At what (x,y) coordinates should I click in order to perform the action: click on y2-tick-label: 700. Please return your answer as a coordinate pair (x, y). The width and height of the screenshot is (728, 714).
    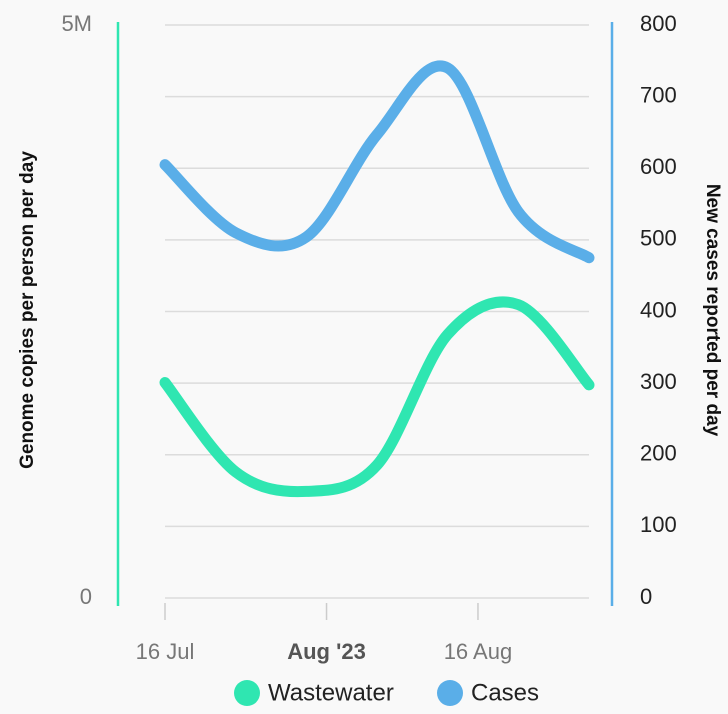
    Looking at the image, I should click on (658, 94).